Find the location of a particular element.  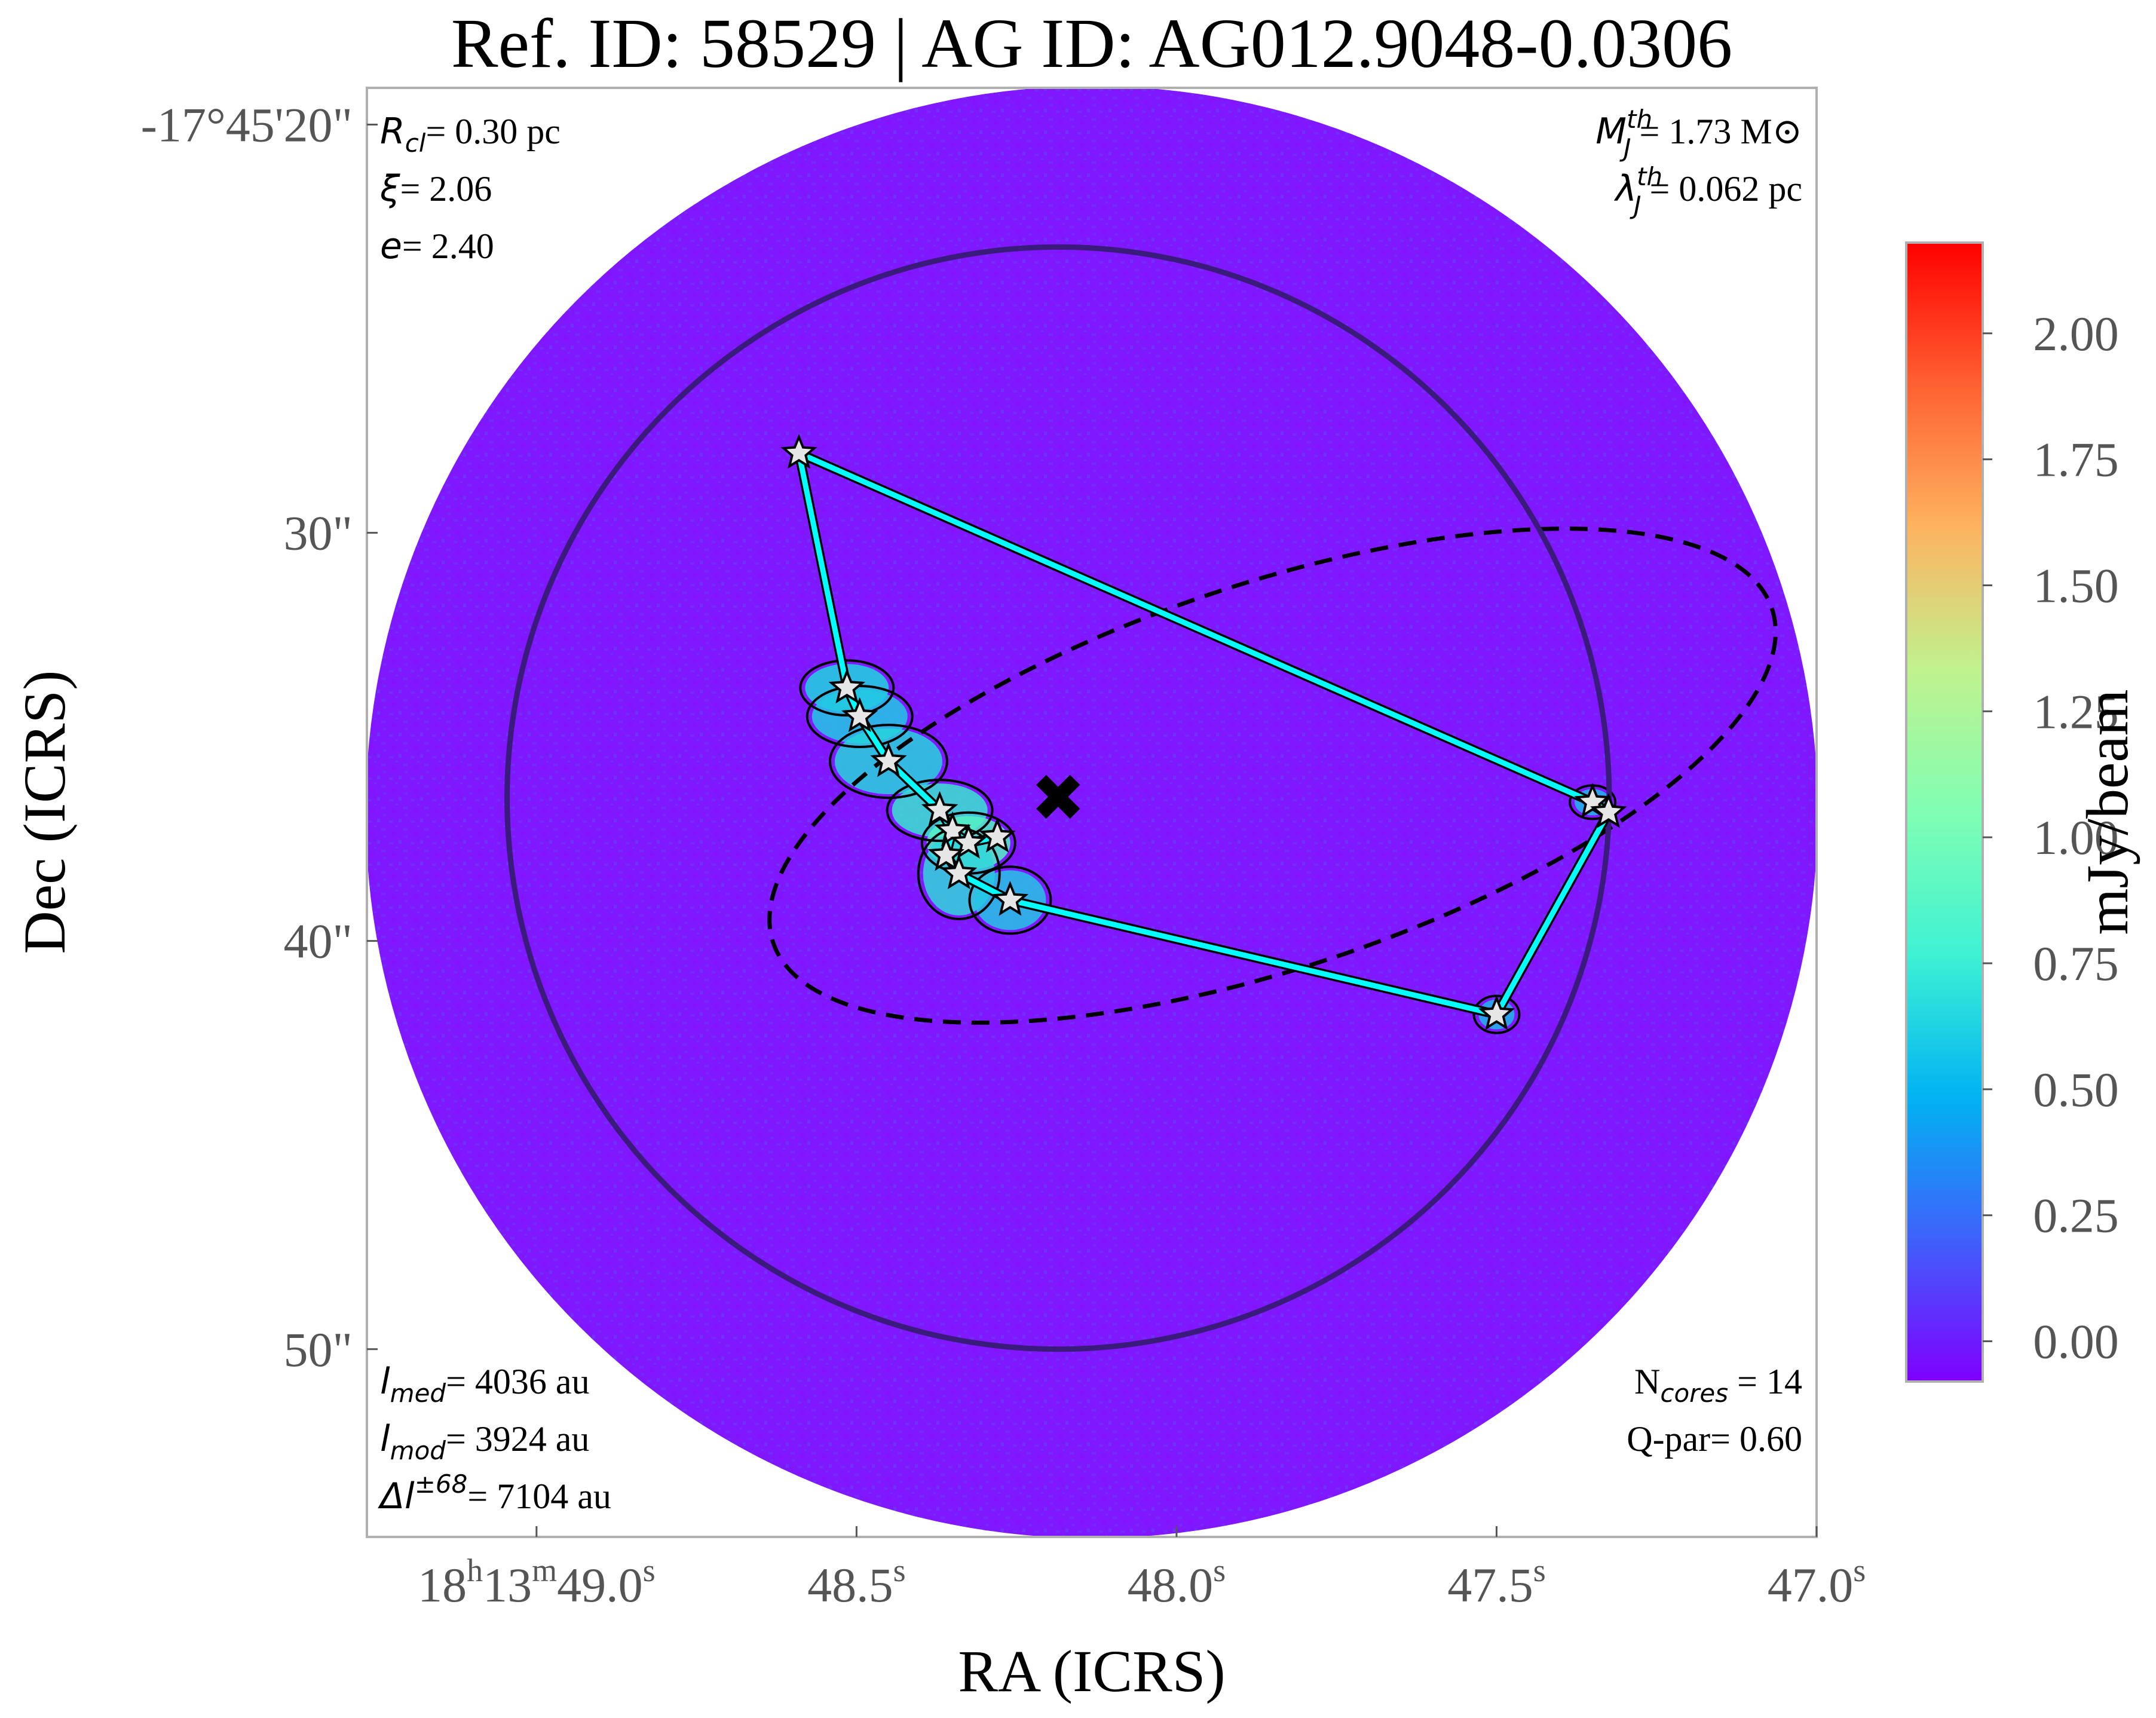

x-tick-label: 48.0s is located at coordinates (1177, 1582).